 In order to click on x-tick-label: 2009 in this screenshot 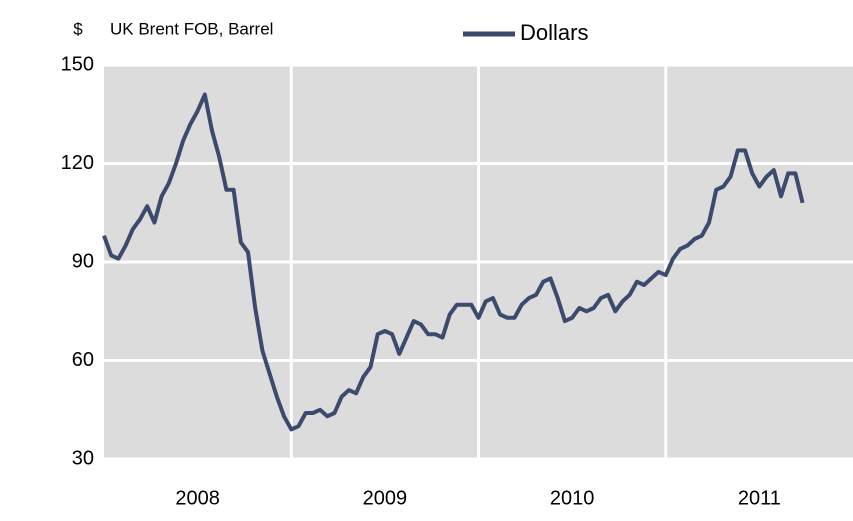, I will do `click(385, 498)`.